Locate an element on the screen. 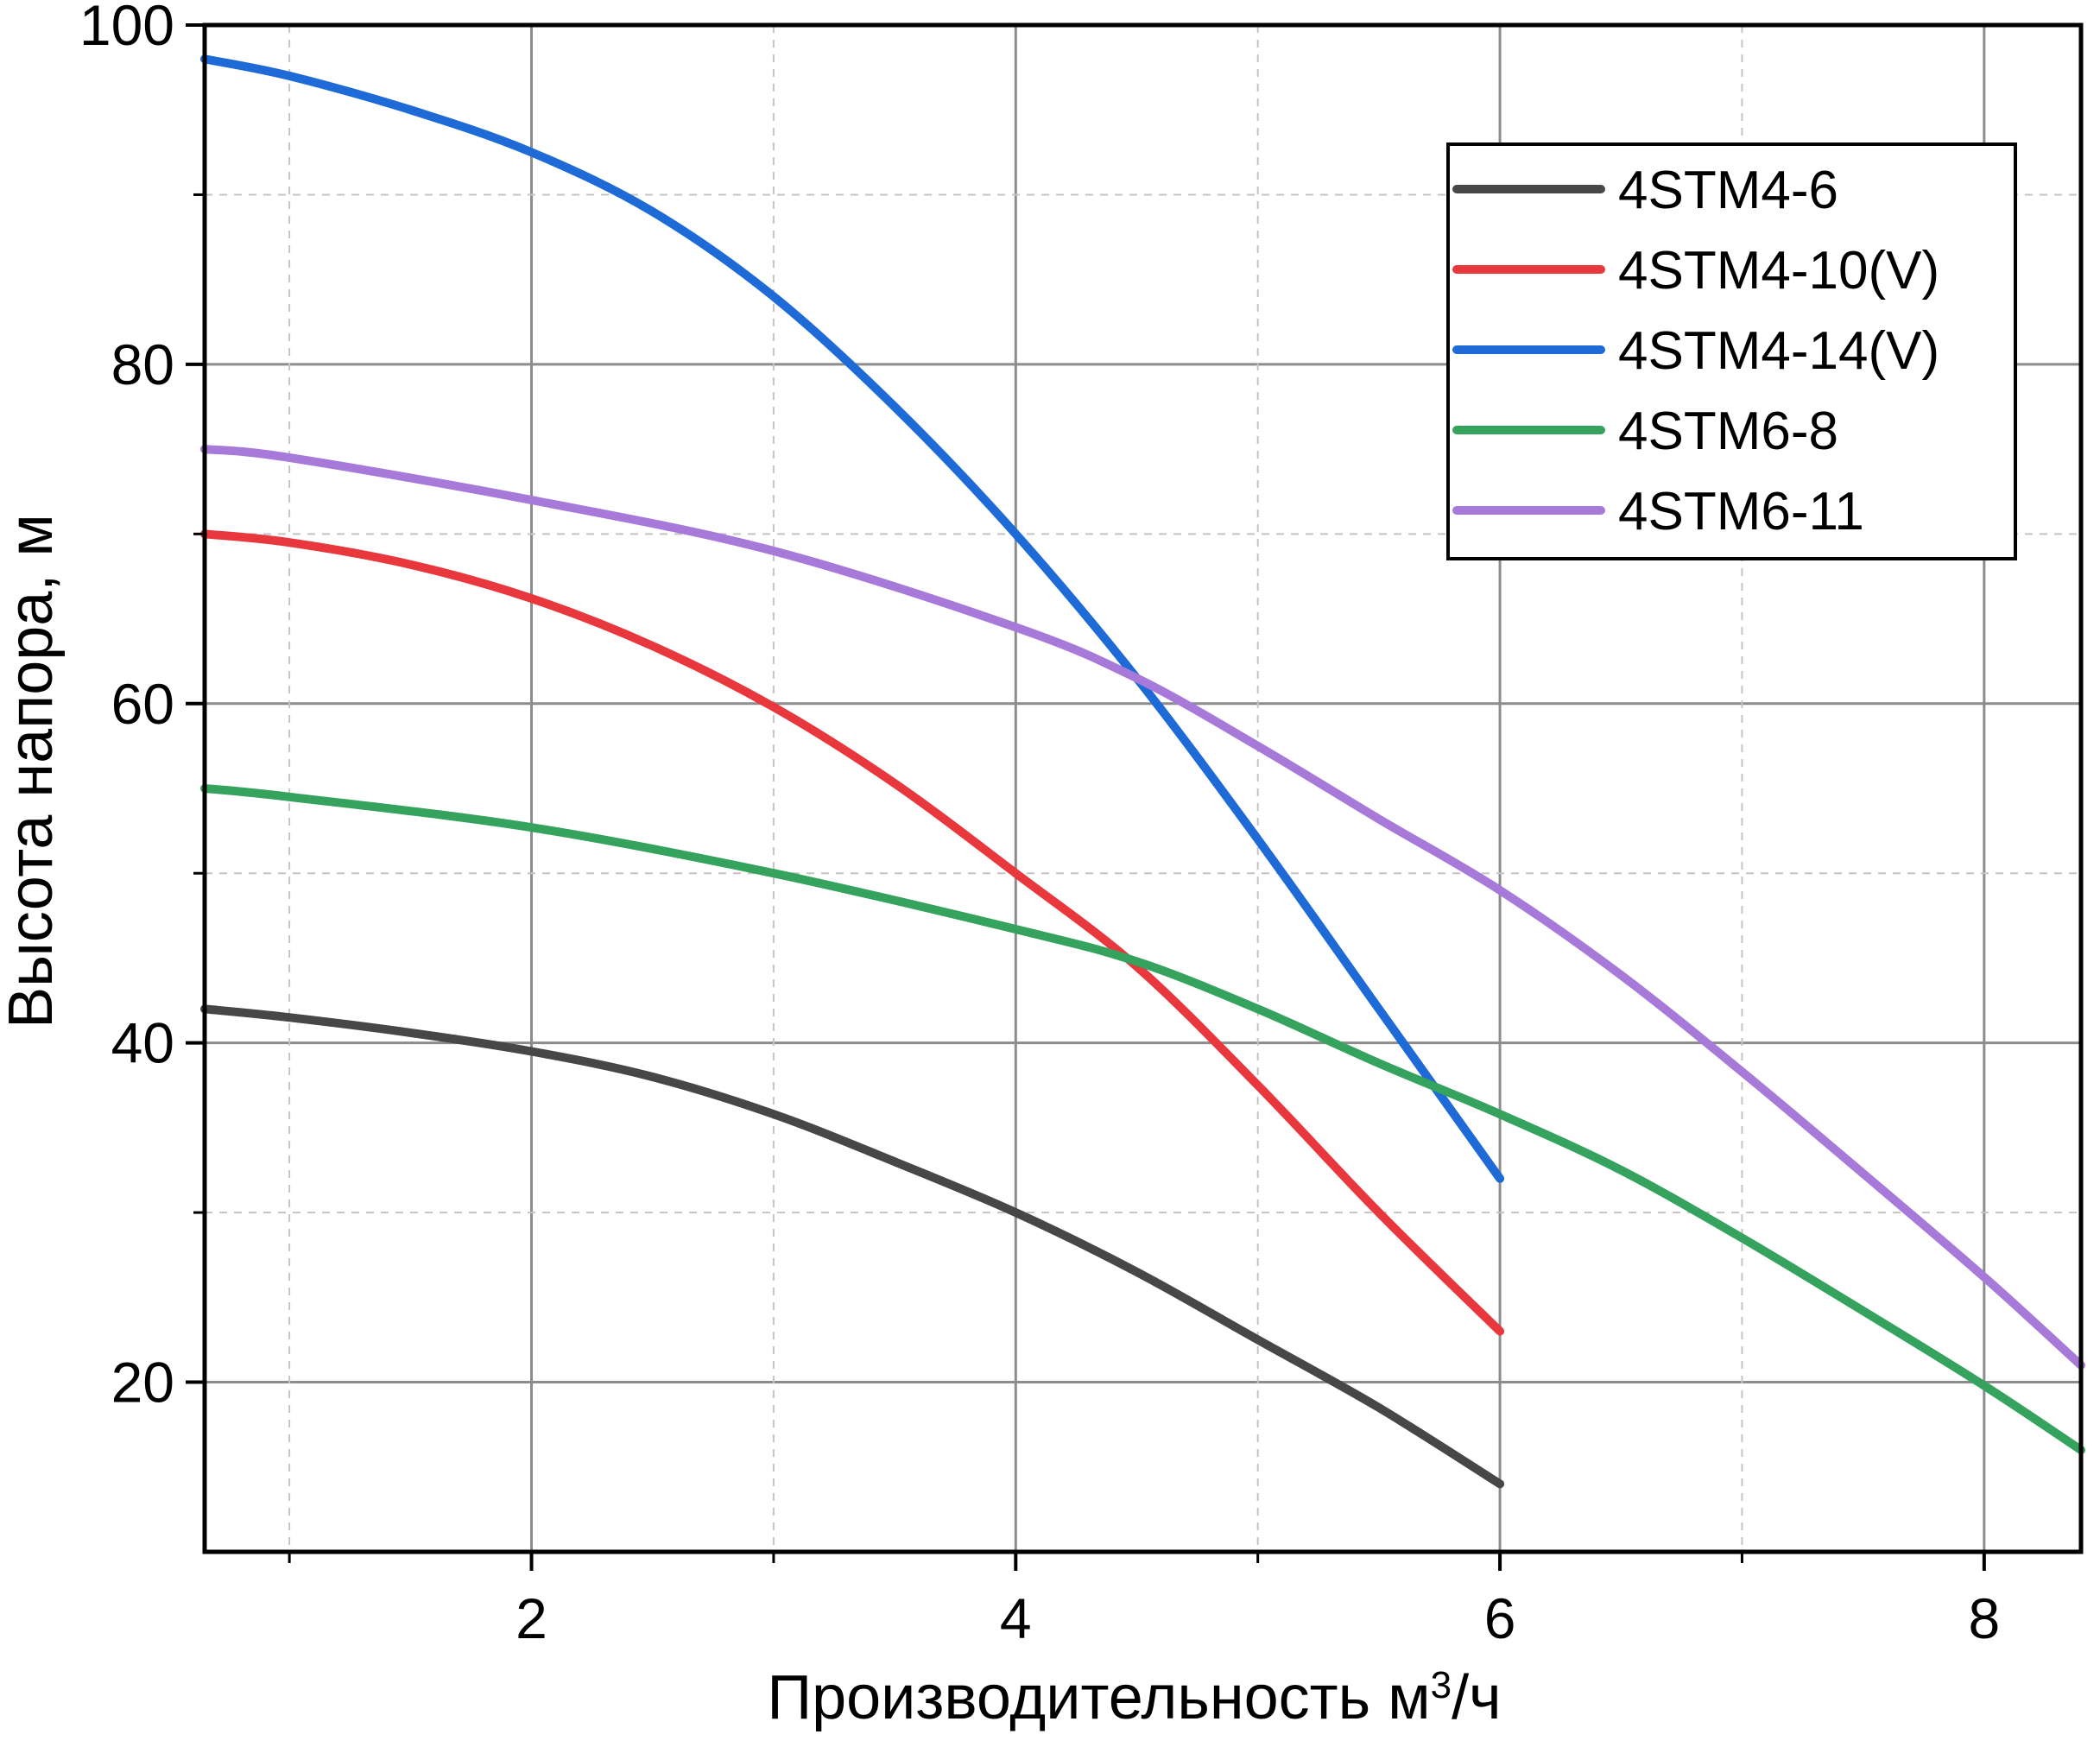  legend-label: 4STM4-14(V) is located at coordinates (1778, 351).